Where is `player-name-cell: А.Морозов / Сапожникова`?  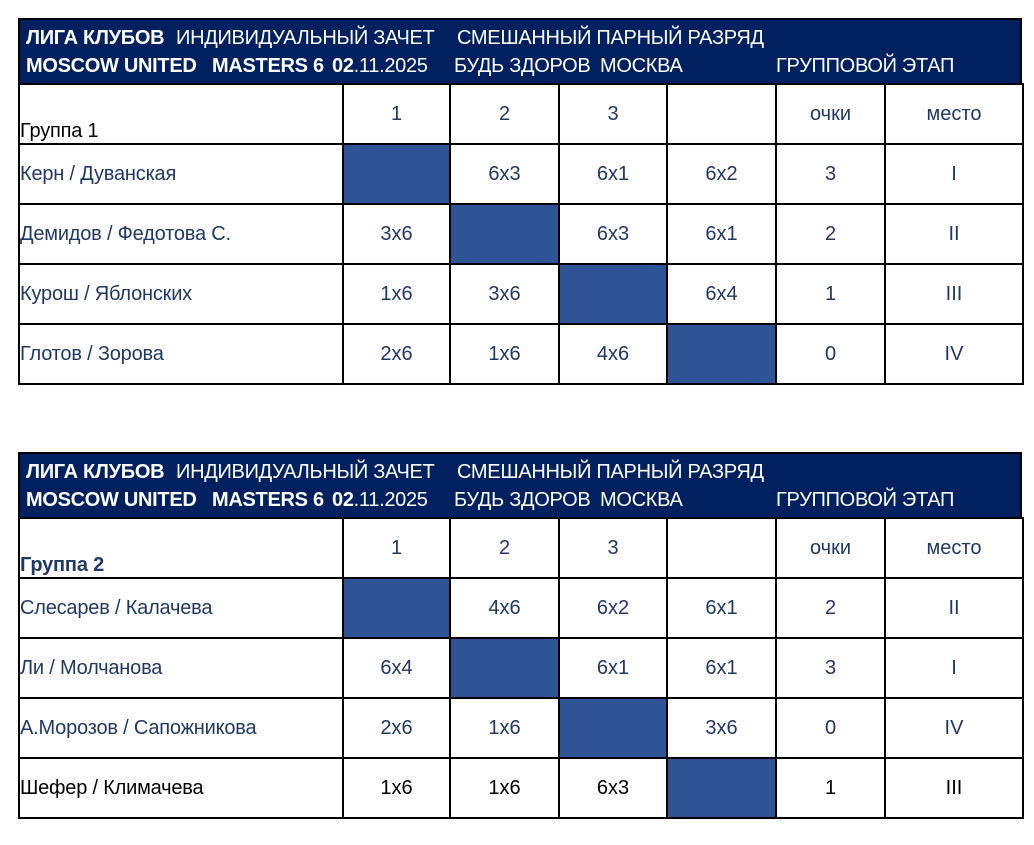
player-name-cell: А.Морозов / Сапожникова is located at coordinates (181, 728).